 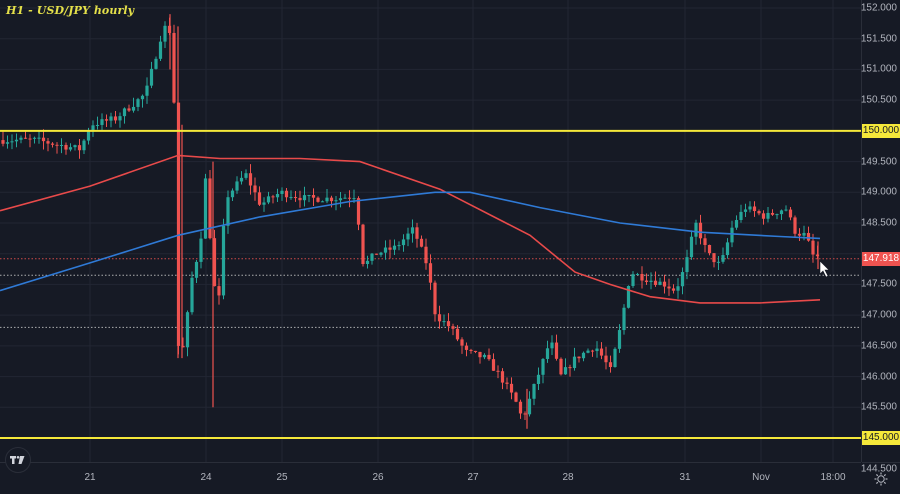 What do you see at coordinates (878, 346) in the screenshot?
I see `price-axis-label: 146.500` at bounding box center [878, 346].